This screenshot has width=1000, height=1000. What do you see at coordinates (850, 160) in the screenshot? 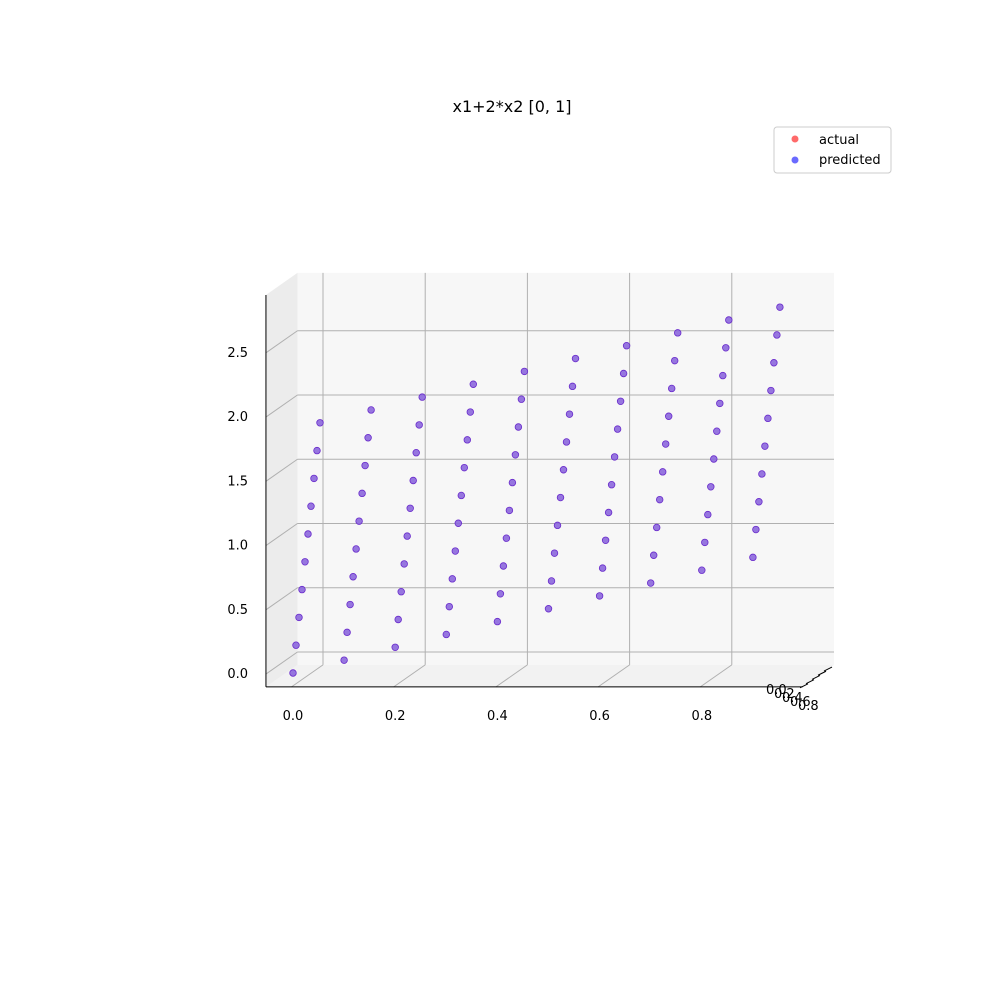
I see `legend-label-predicted: predicted` at bounding box center [850, 160].